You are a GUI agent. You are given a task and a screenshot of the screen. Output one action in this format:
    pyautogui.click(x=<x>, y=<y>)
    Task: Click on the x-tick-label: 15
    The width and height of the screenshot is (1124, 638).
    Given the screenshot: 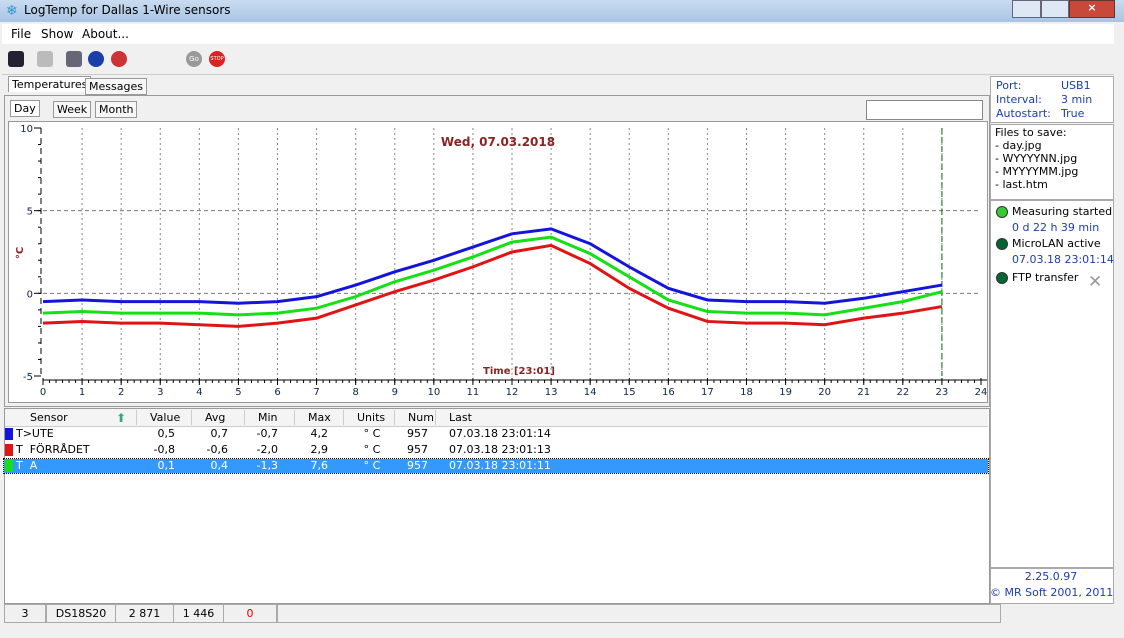 What is the action you would take?
    pyautogui.click(x=629, y=392)
    